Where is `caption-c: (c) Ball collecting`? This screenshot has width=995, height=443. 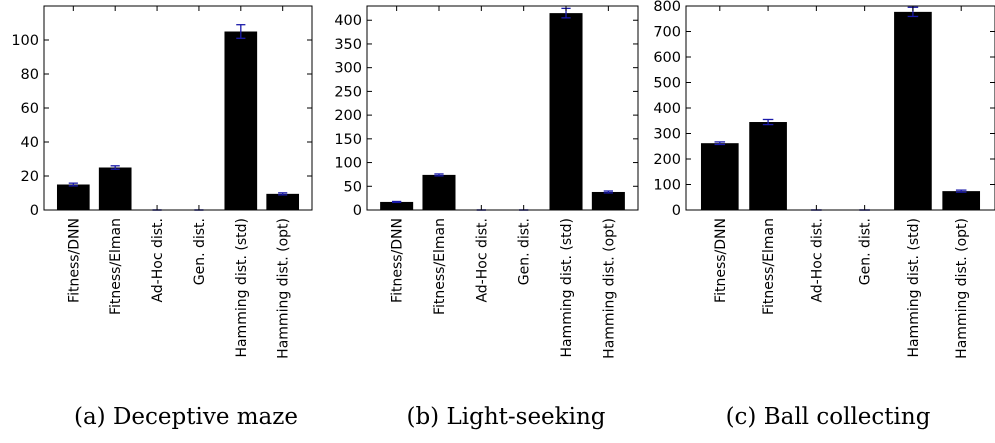 caption-c: (c) Ball collecting is located at coordinates (828, 417).